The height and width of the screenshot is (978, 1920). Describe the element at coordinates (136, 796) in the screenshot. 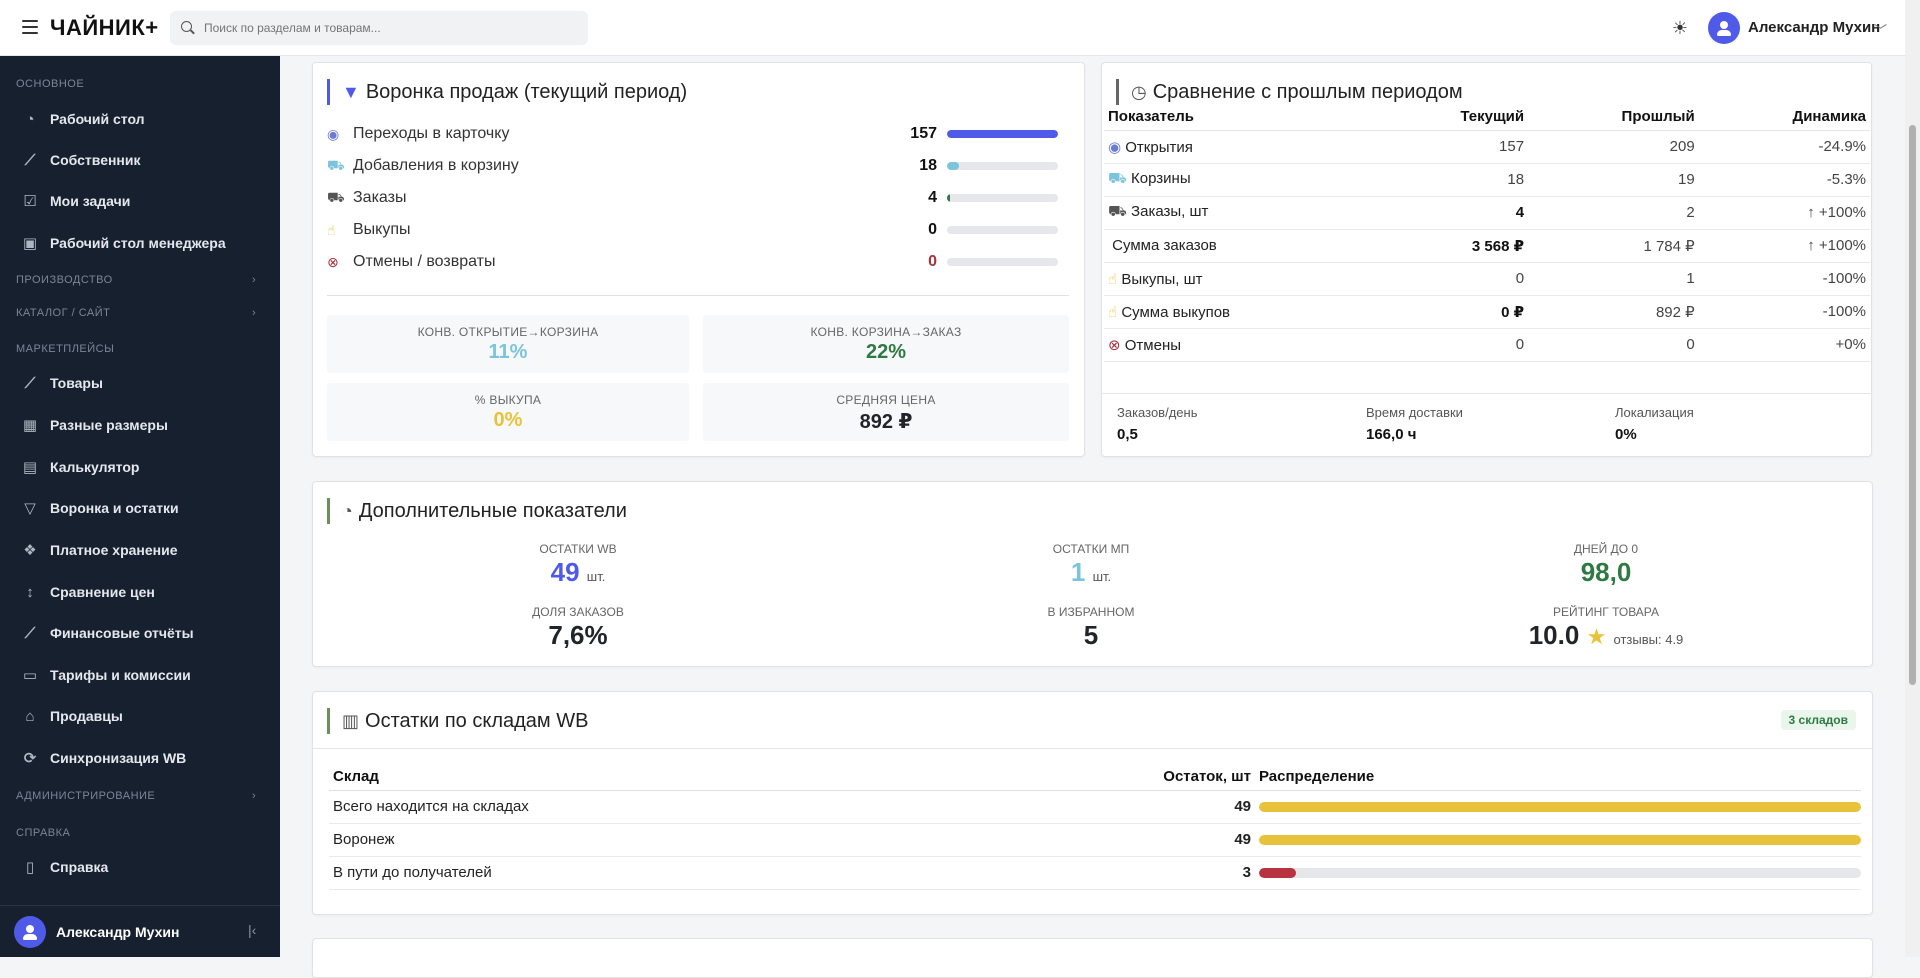

I see `section-admin: АДМИНИСТРИРОВАНИЕ ›` at that location.